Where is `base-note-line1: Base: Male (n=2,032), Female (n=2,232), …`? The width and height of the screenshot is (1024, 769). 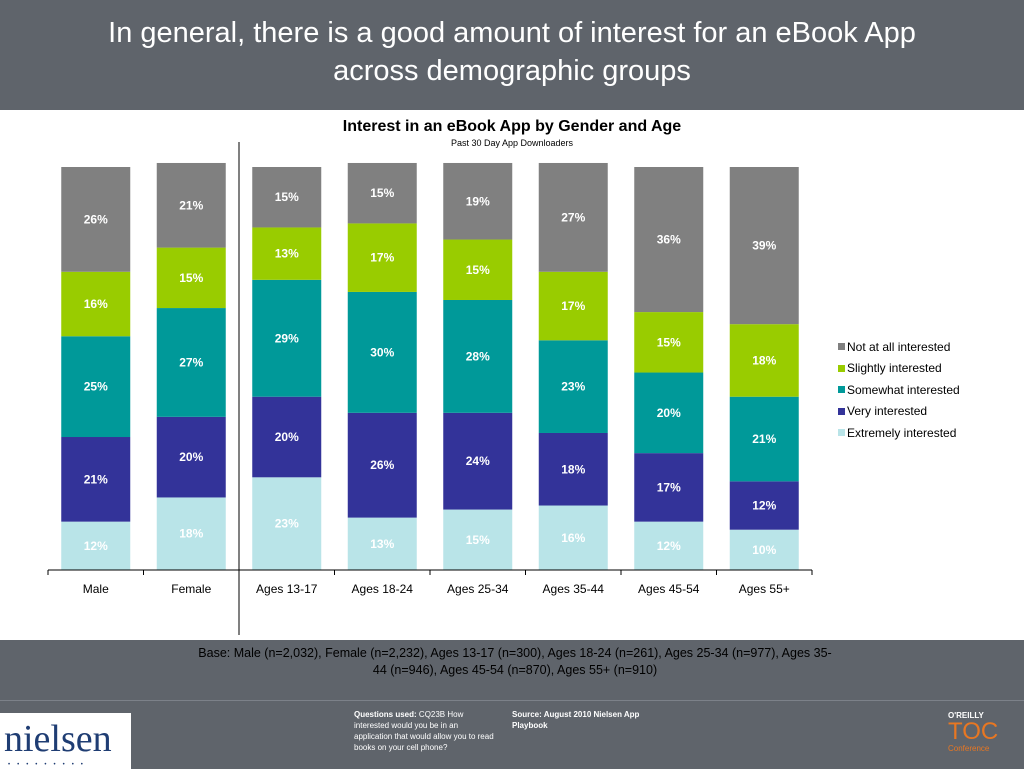 base-note-line1: Base: Male (n=2,032), Female (n=2,232), … is located at coordinates (515, 653).